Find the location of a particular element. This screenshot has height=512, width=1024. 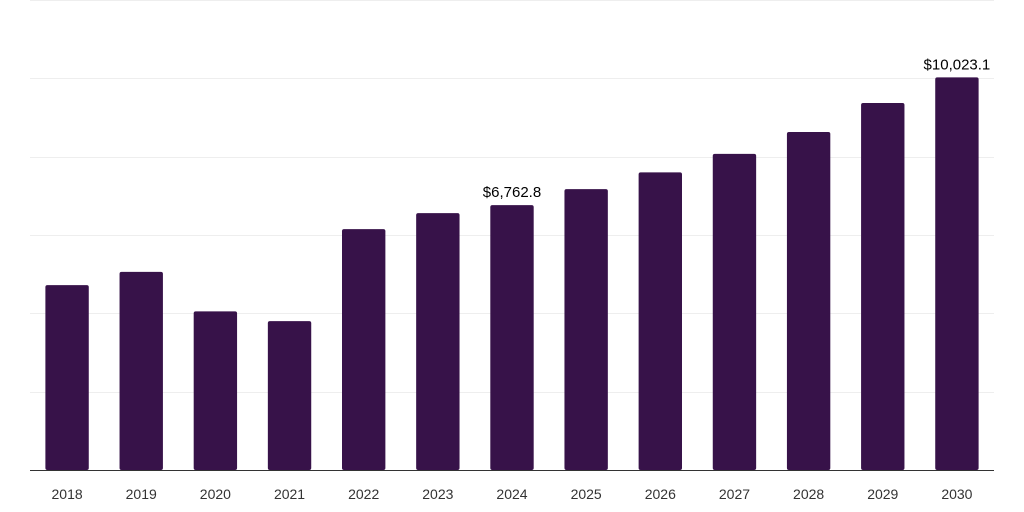

bar-2027 is located at coordinates (734, 311).